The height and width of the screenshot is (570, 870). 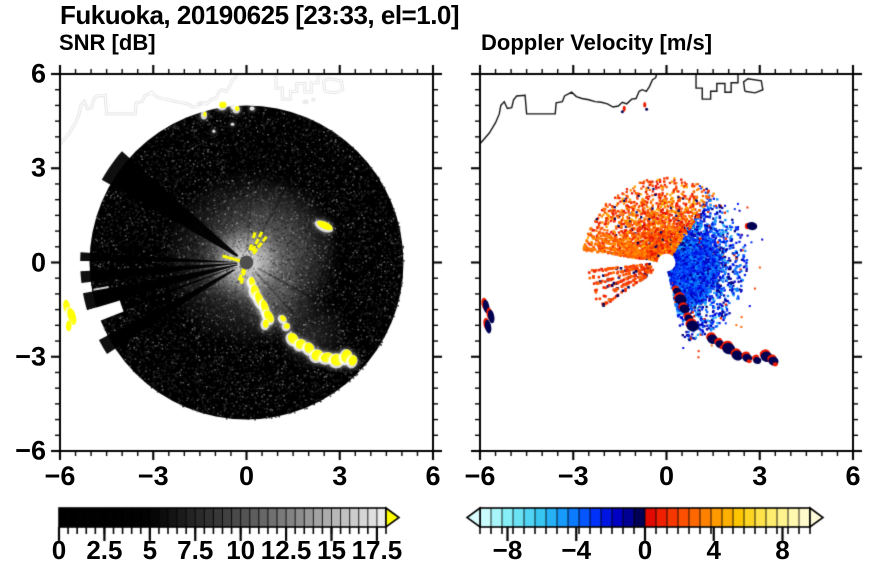 I want to click on snr-colorbar-tick-label: 12.5, so click(x=286, y=550).